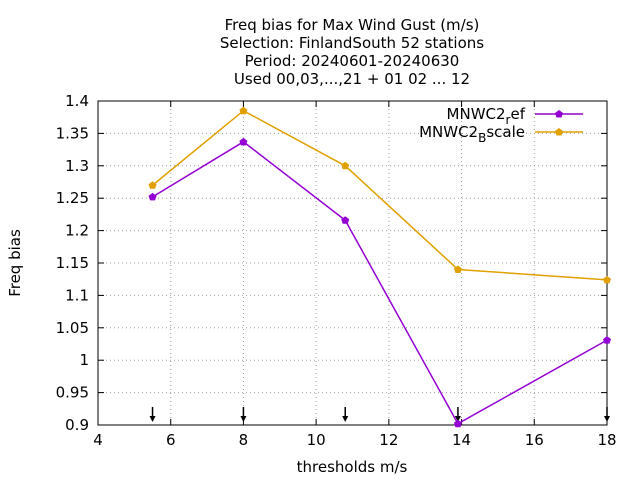 Image resolution: width=640 pixels, height=480 pixels. Describe the element at coordinates (352, 43) in the screenshot. I see `title-line: Selection: FinlandSouth 52 stations` at that location.